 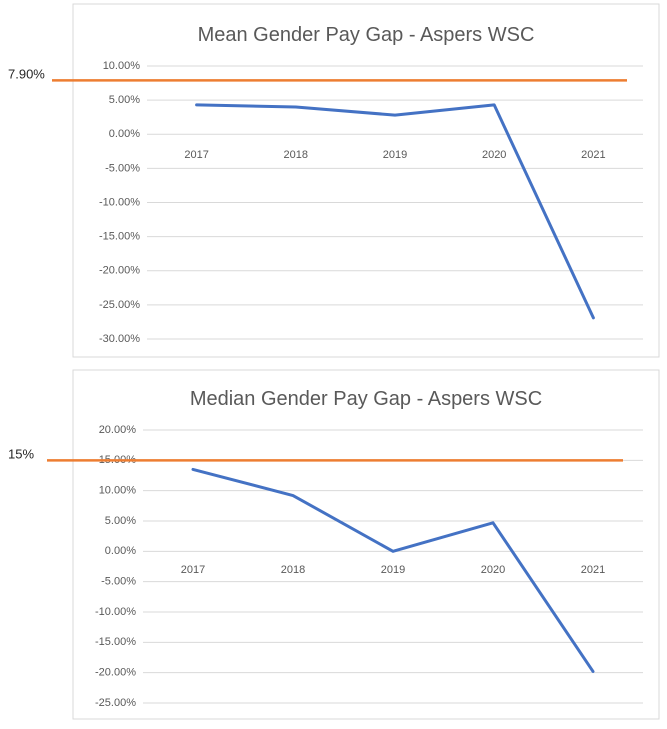 What do you see at coordinates (118, 430) in the screenshot?
I see `y-tick-label: 20.00%` at bounding box center [118, 430].